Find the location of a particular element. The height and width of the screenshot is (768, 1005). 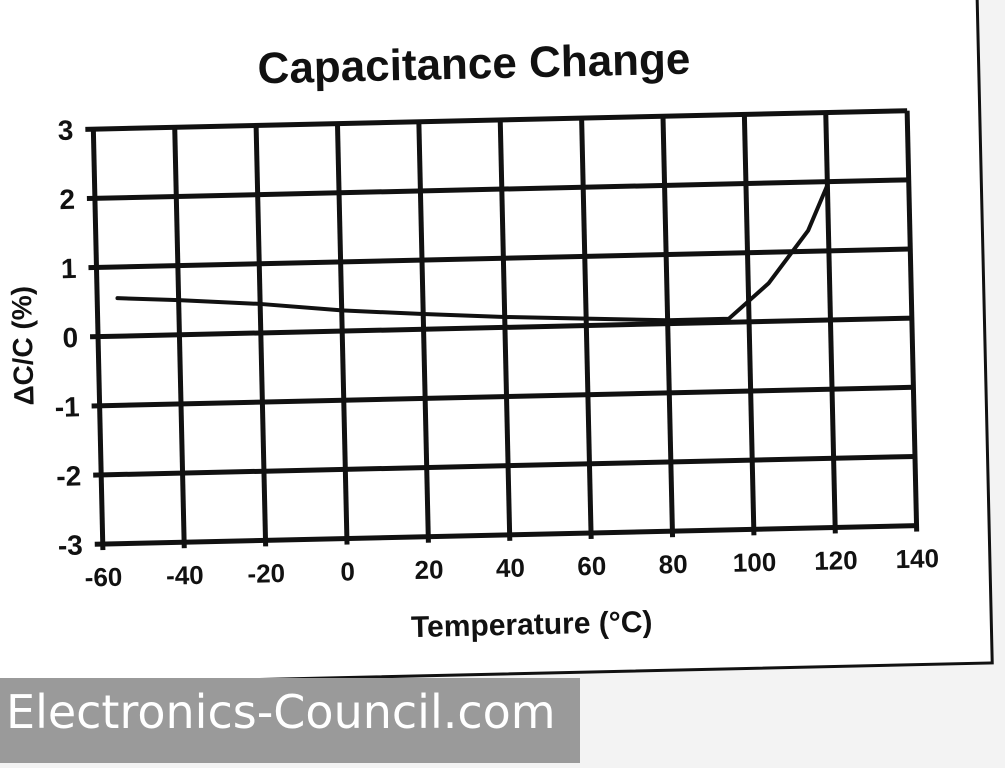

y-tick-label: -2 is located at coordinates (69, 476).